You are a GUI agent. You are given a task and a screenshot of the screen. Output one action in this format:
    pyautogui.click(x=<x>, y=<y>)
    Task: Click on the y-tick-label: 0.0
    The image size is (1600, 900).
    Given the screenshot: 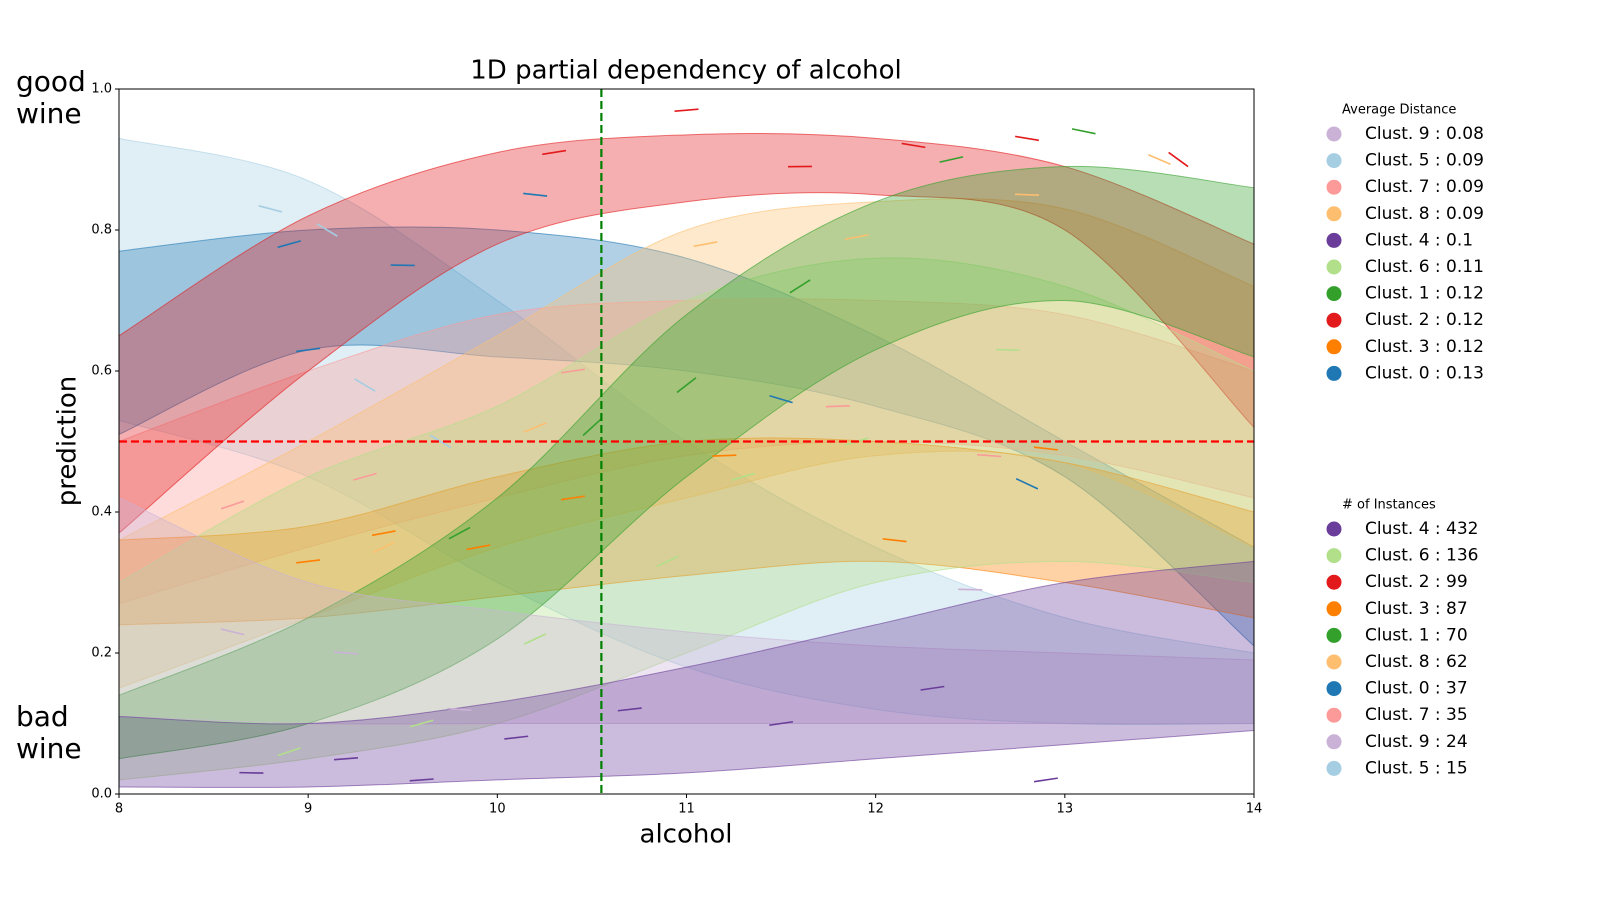 What is the action you would take?
    pyautogui.click(x=101, y=794)
    